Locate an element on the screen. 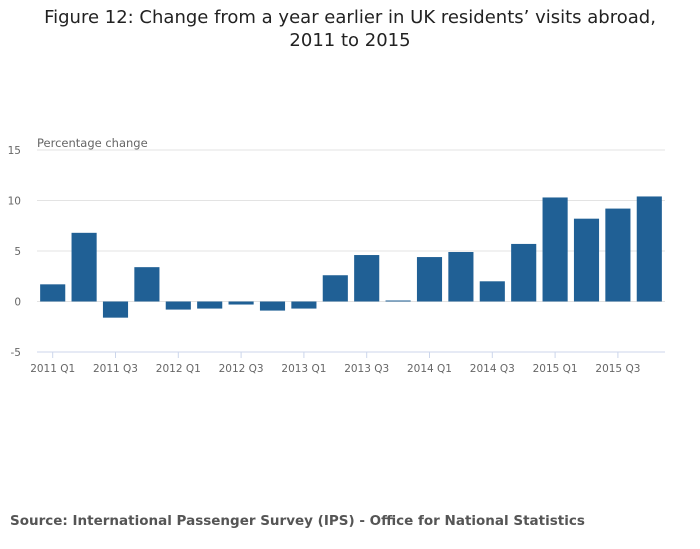  x-tick-label: 2014 Q3 is located at coordinates (492, 369).